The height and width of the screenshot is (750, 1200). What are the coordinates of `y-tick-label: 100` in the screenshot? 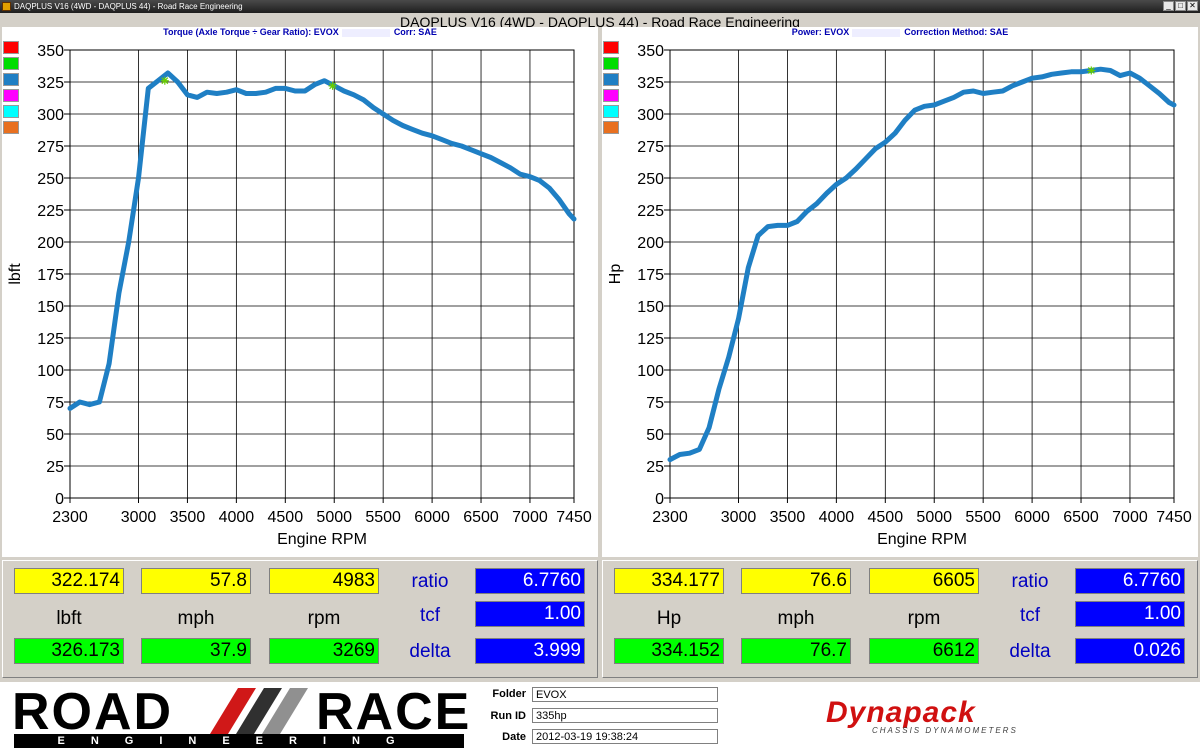 It's located at (650, 371).